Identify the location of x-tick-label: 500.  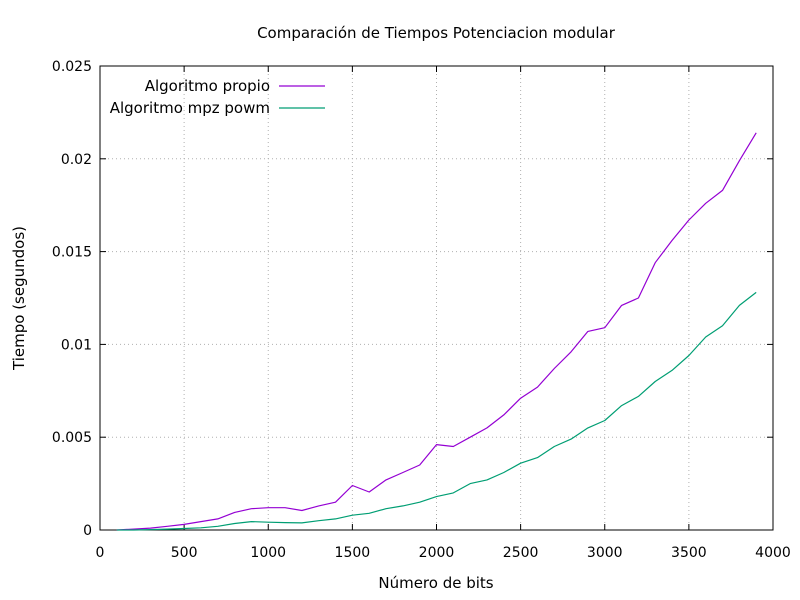
(184, 553).